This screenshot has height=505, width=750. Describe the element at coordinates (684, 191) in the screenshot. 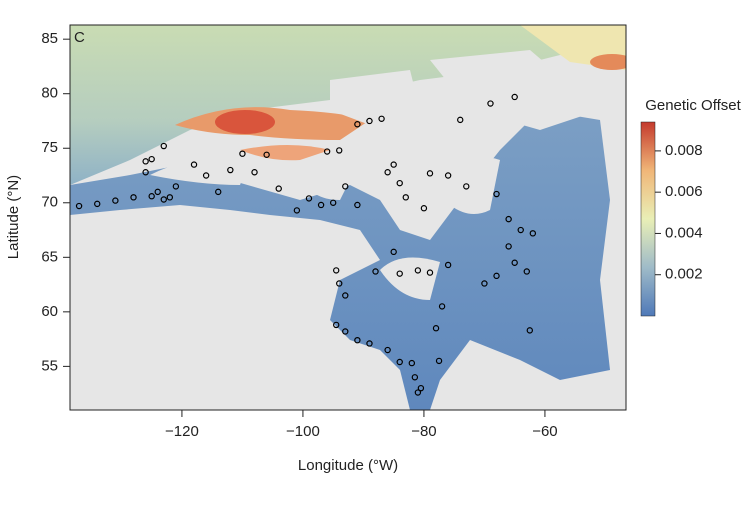

I see `colorbar-tick-label: 0.006` at that location.